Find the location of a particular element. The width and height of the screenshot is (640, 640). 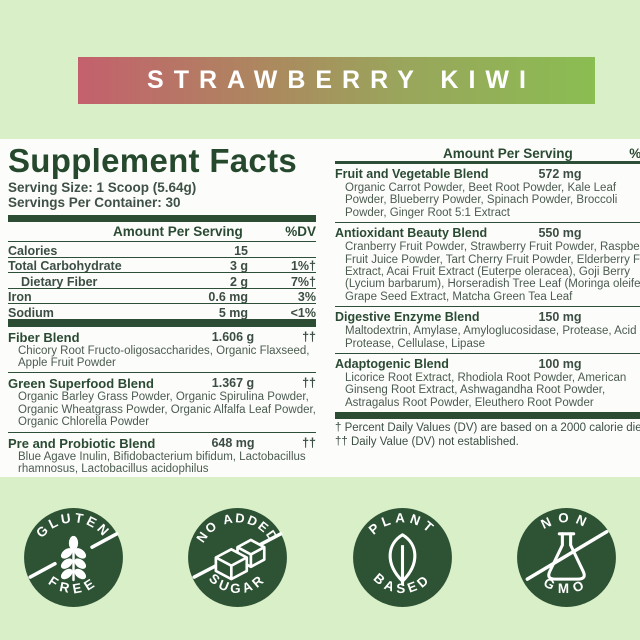

nutrient-row: Sodium 5 mg <1% is located at coordinates (162, 311).